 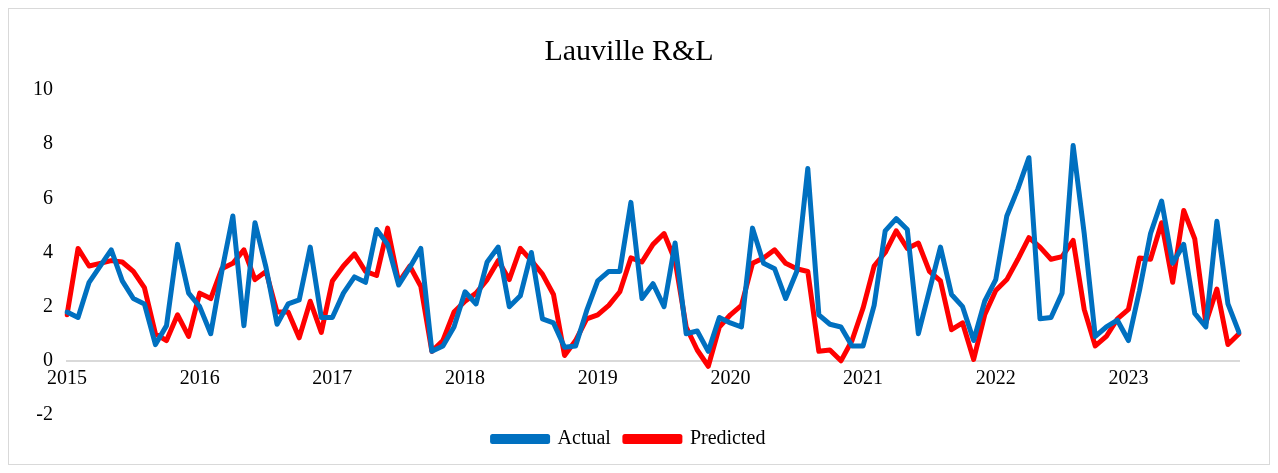 I want to click on legend-label: Actual, so click(x=584, y=437).